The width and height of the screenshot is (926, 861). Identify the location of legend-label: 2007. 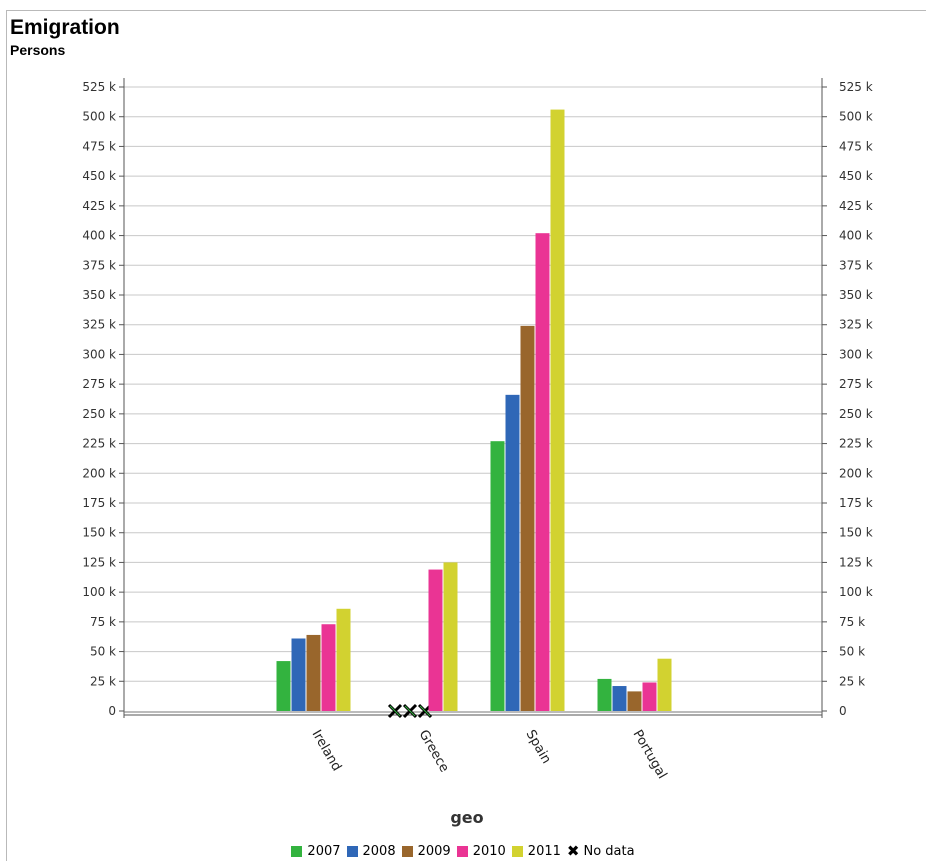
(324, 851).